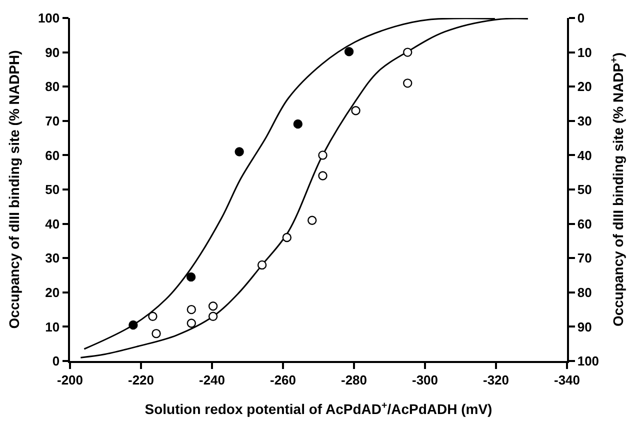 The width and height of the screenshot is (642, 431). I want to click on x-axis-title: Solution redox potential of AcPdAD$^{+}$/AcPdADH (mV), so click(318, 409).